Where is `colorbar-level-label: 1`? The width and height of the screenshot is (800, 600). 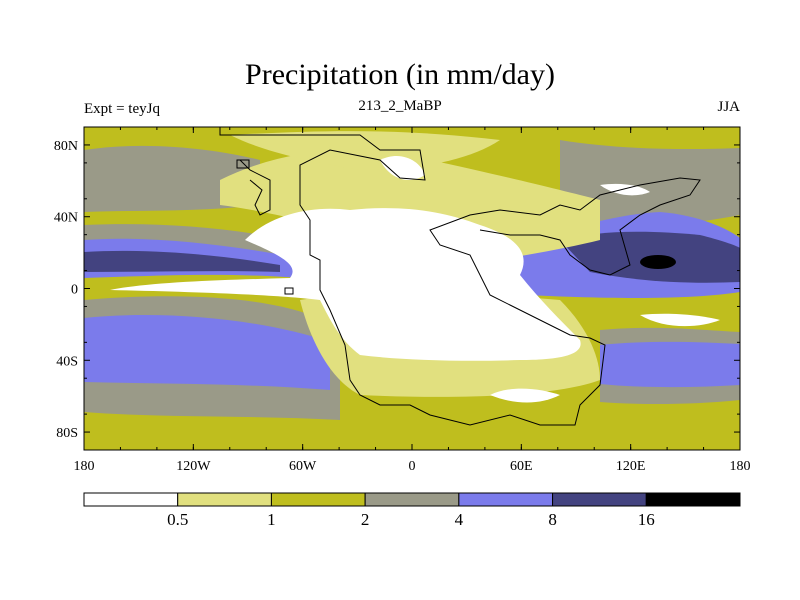
colorbar-level-label: 1 is located at coordinates (271, 519).